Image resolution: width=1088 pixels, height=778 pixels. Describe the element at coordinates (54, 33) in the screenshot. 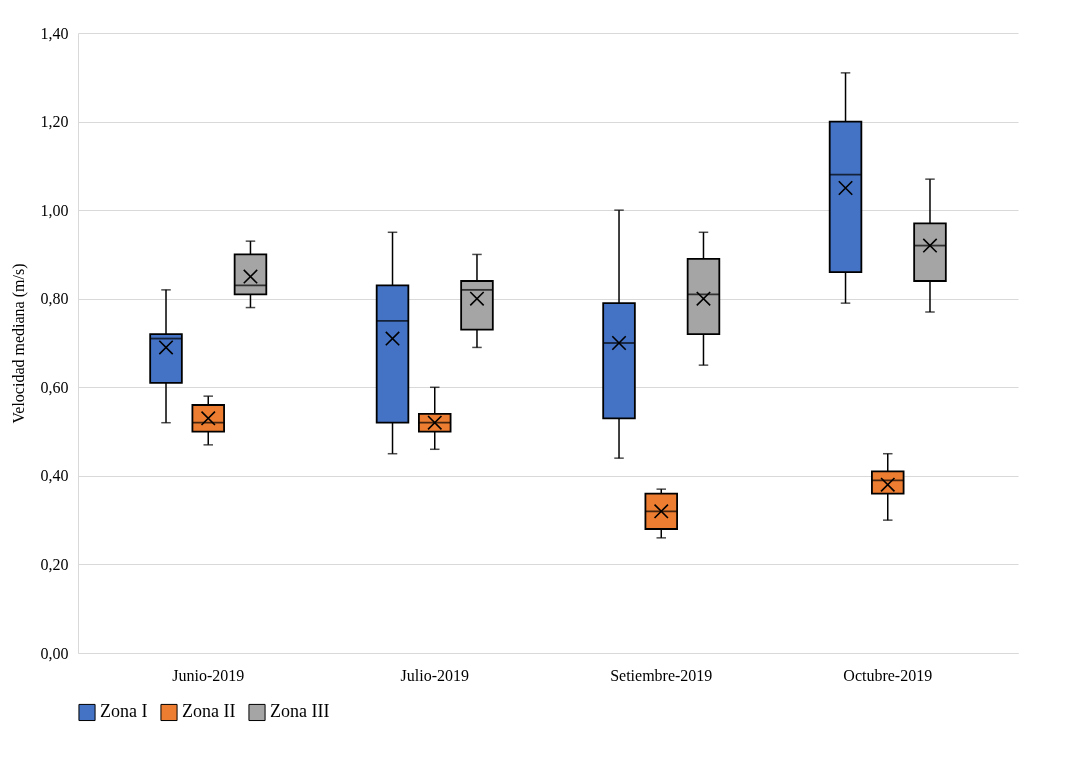

I see `y-tick-label: 1,40` at that location.